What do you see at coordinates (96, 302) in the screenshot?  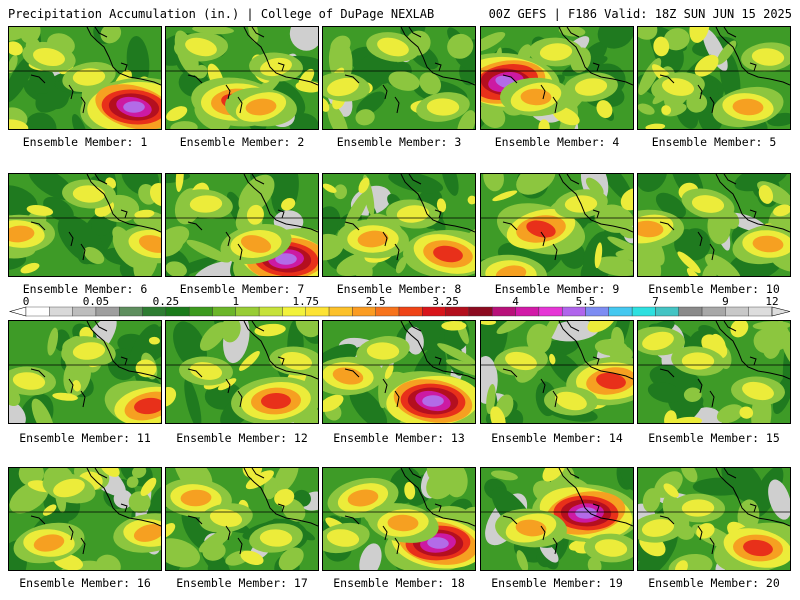 I see `colorbar-tick-label: 0.05` at bounding box center [96, 302].